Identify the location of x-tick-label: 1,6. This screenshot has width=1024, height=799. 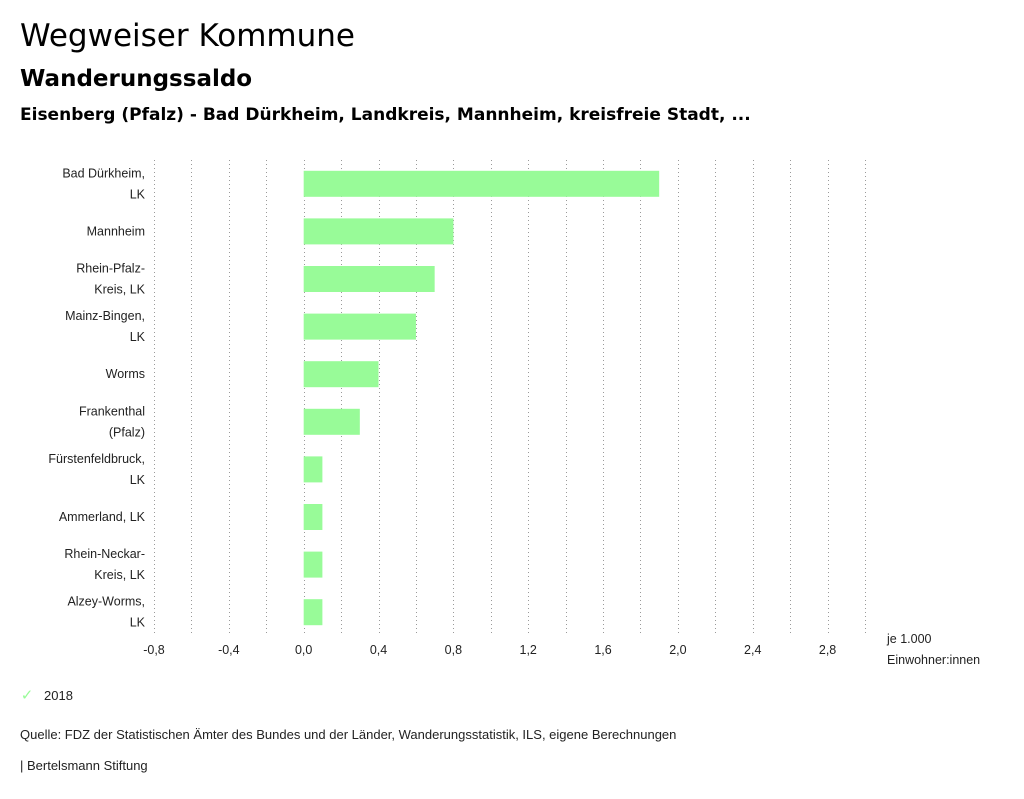
(602, 650).